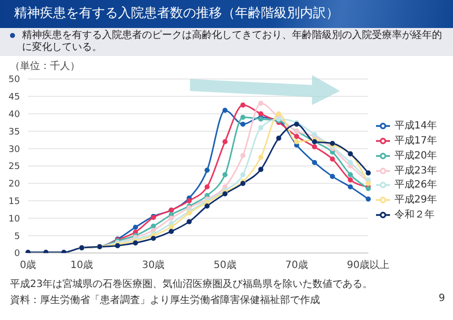  I want to click on text: 9, so click(441, 299).